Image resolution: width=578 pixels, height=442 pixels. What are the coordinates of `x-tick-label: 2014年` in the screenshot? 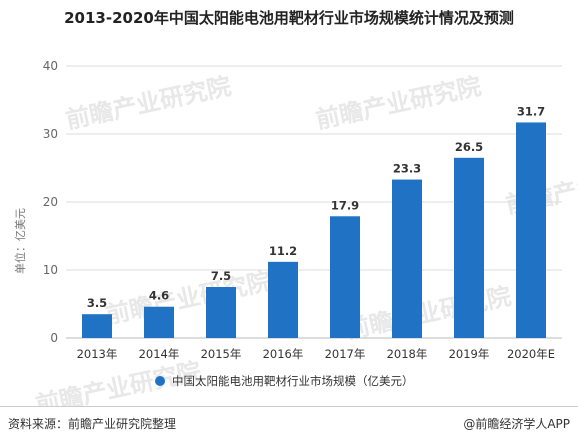 It's located at (159, 354).